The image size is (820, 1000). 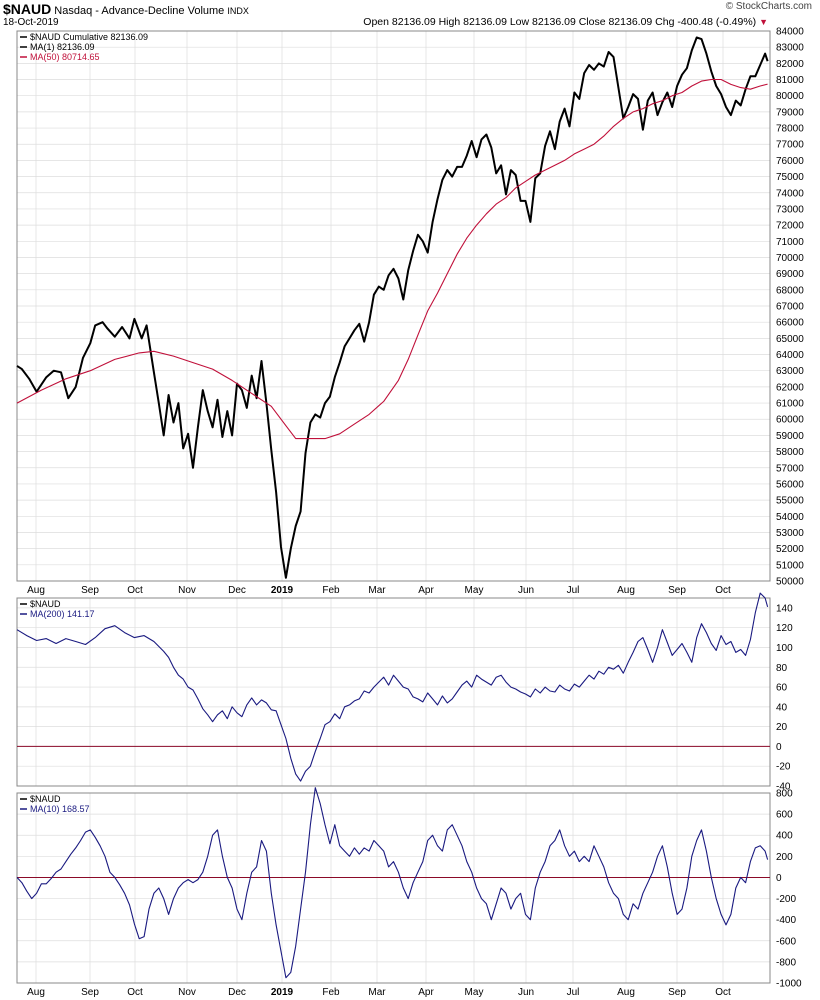 I want to click on y-tick-label: 400, so click(x=784, y=836).